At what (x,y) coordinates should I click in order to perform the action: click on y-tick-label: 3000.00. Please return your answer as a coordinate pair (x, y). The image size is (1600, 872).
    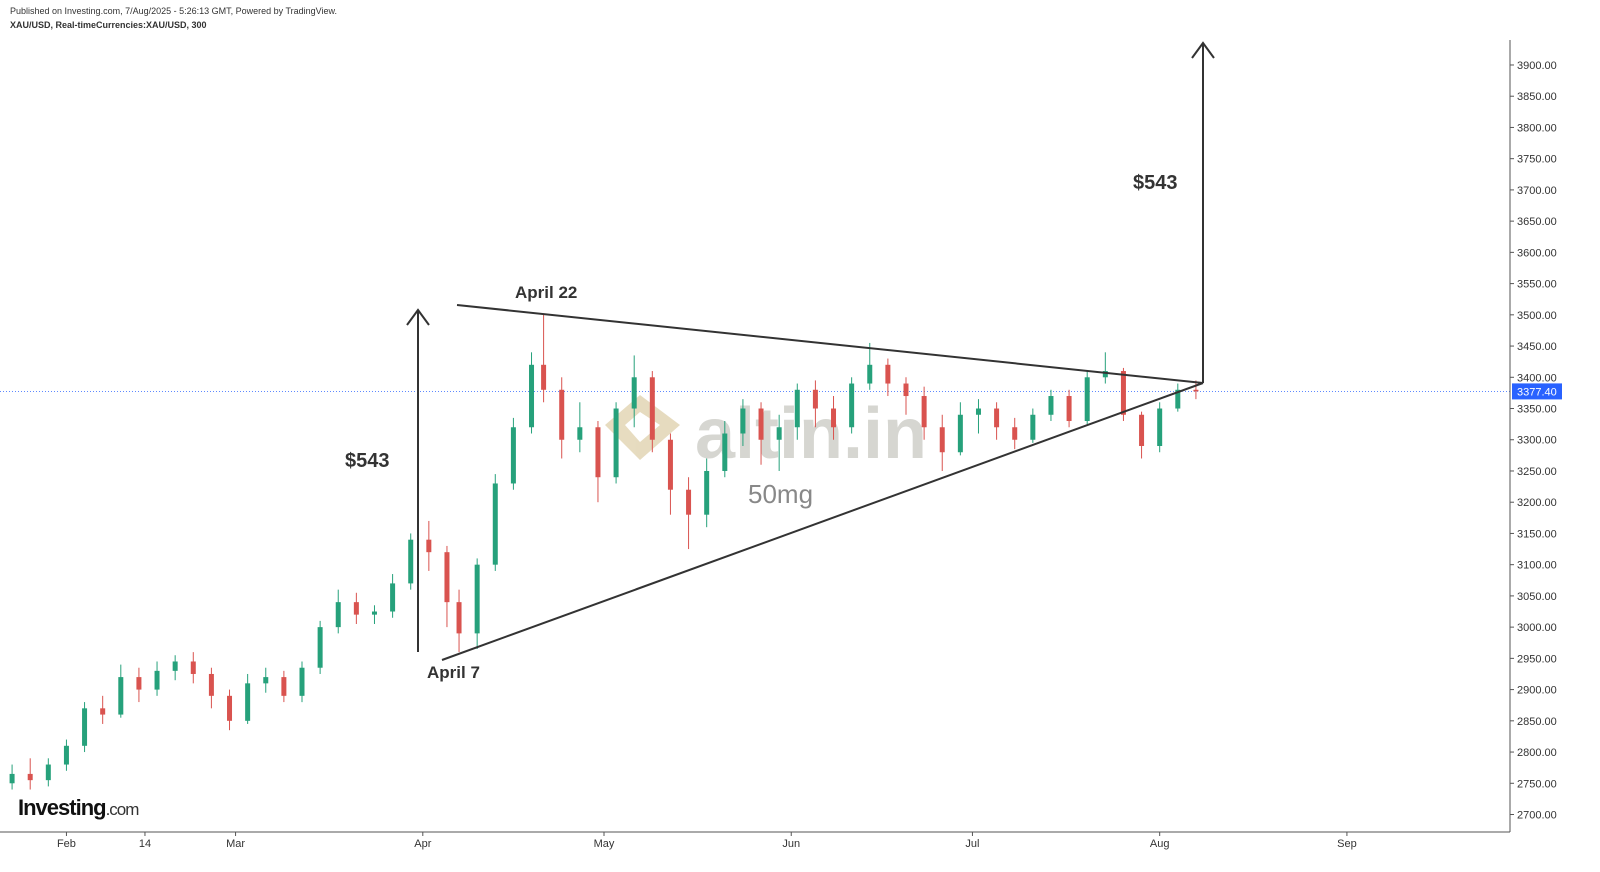
    Looking at the image, I should click on (1537, 628).